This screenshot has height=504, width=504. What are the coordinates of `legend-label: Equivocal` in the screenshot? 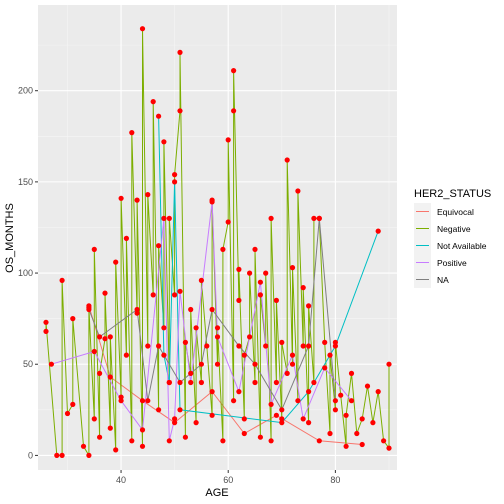 It's located at (455, 212).